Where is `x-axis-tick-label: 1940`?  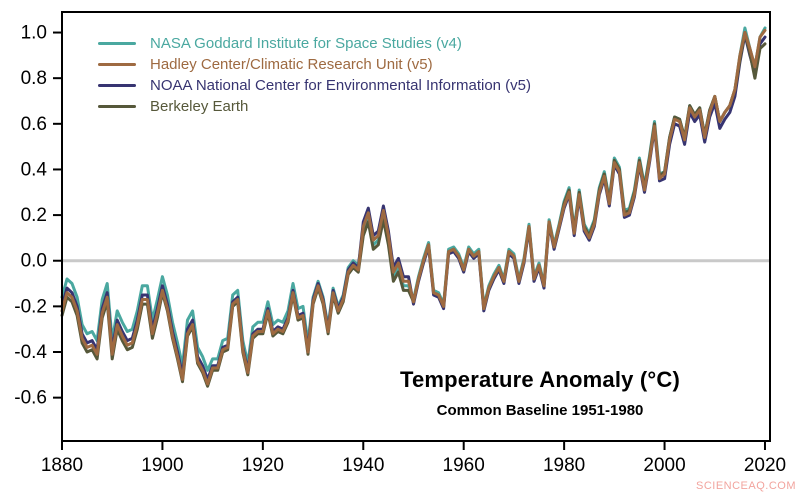 x-axis-tick-label: 1940 is located at coordinates (363, 465).